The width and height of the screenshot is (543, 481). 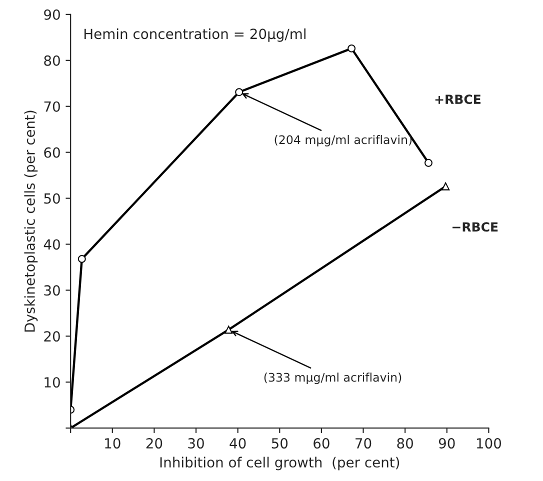 I want to click on y-tick-label: 20, so click(x=52, y=336).